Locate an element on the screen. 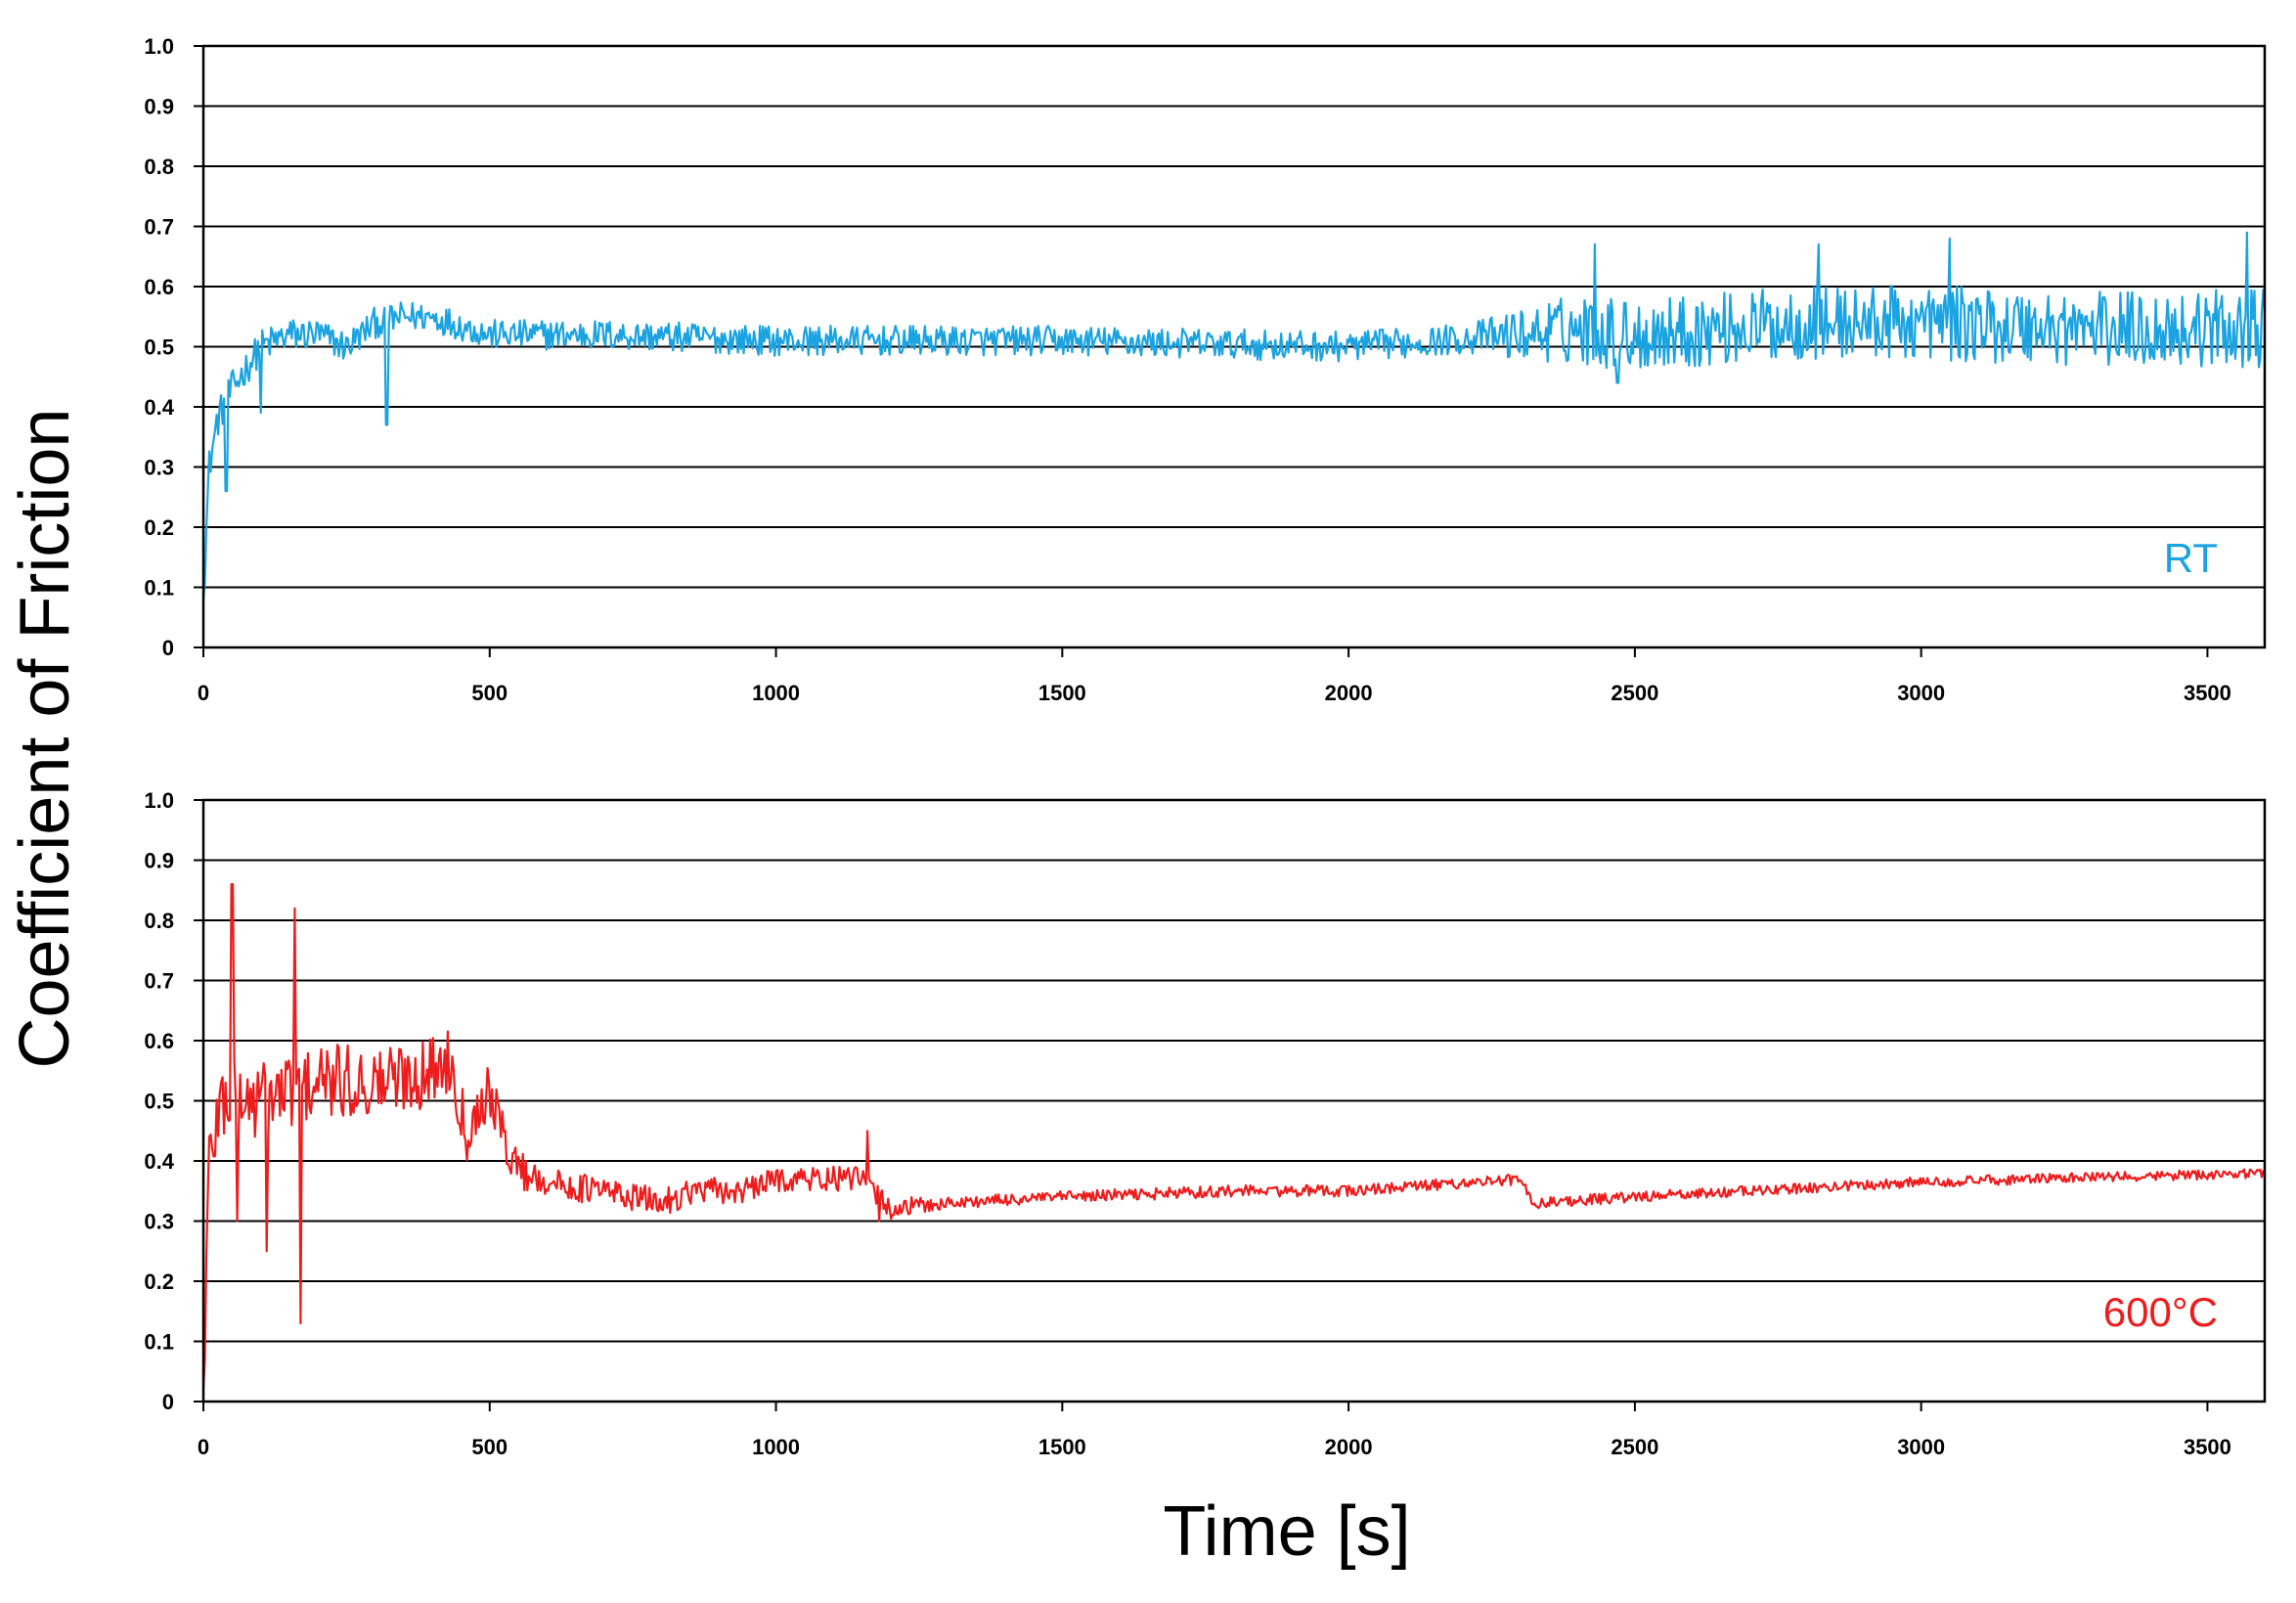  y-axis-title: Coefficient of Friction is located at coordinates (45, 739).